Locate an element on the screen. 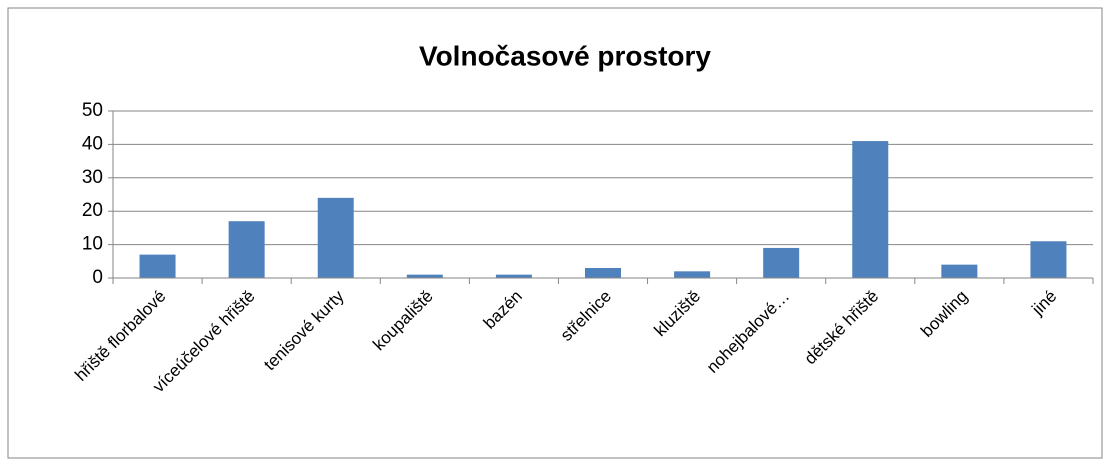 This screenshot has height=466, width=1111. y-tick-label: 30 is located at coordinates (92, 177).